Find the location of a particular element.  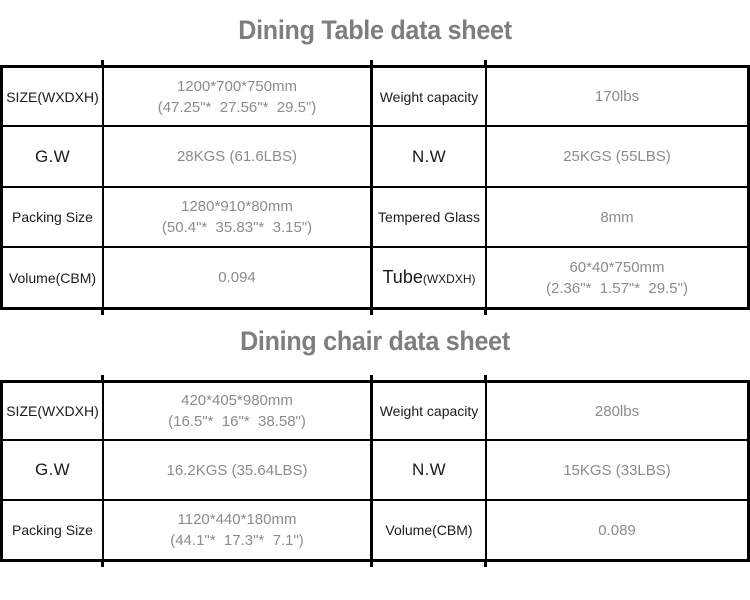

spec-label-suffix: (WXDXH) is located at coordinates (449, 279).